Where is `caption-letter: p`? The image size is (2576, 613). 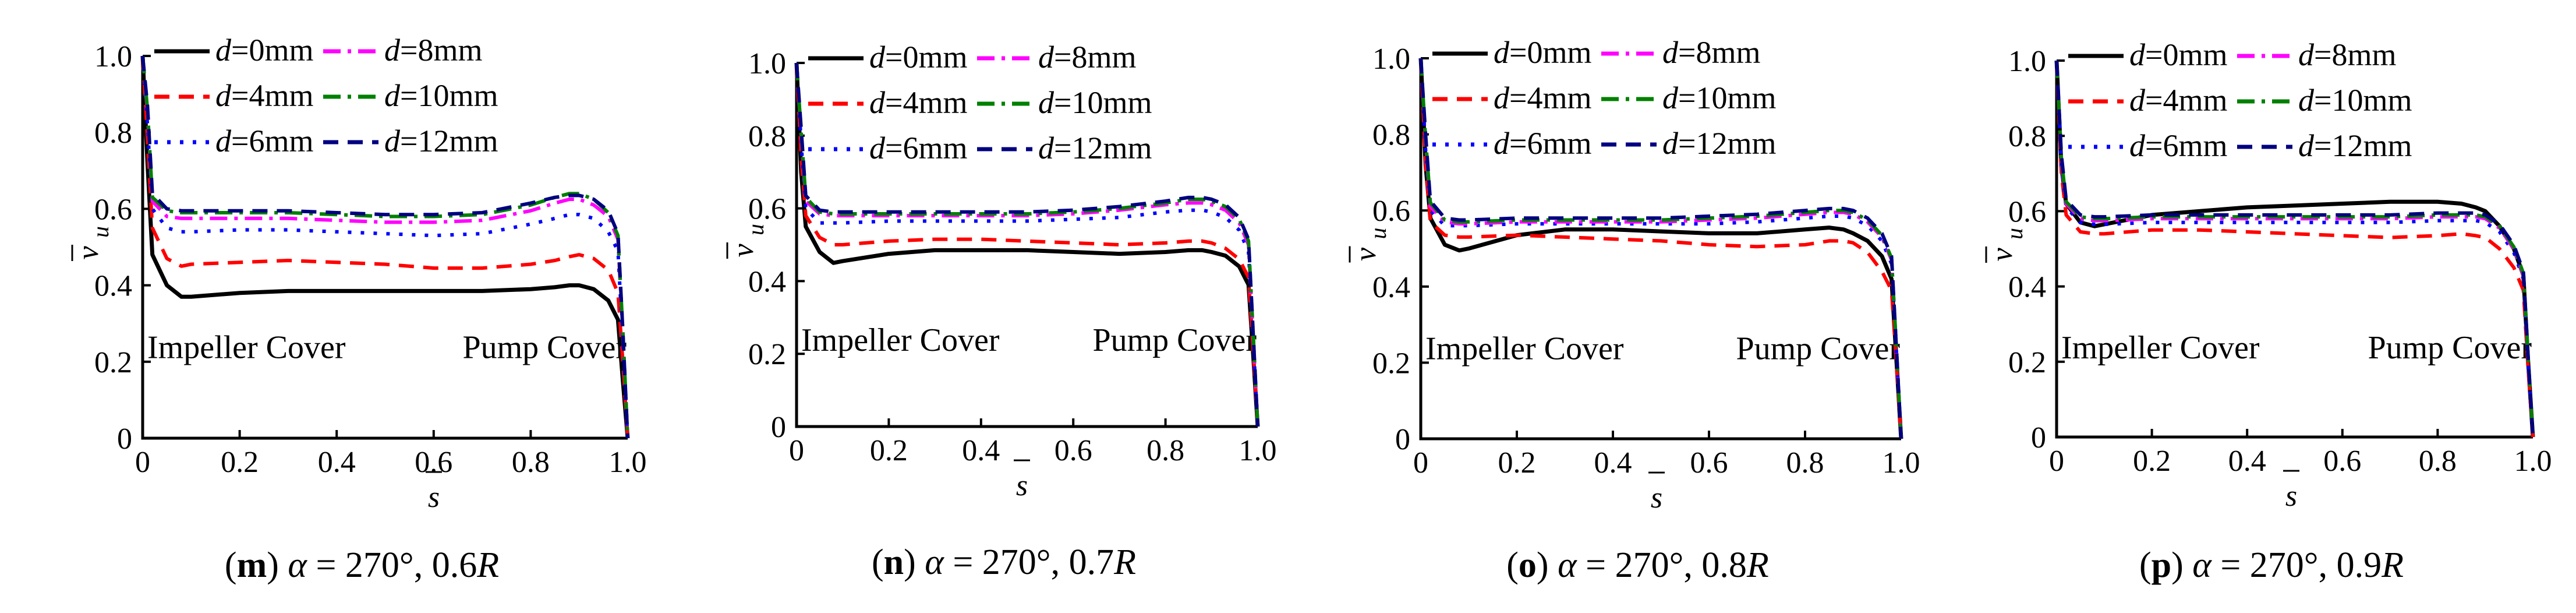
caption-letter: p is located at coordinates (2161, 565).